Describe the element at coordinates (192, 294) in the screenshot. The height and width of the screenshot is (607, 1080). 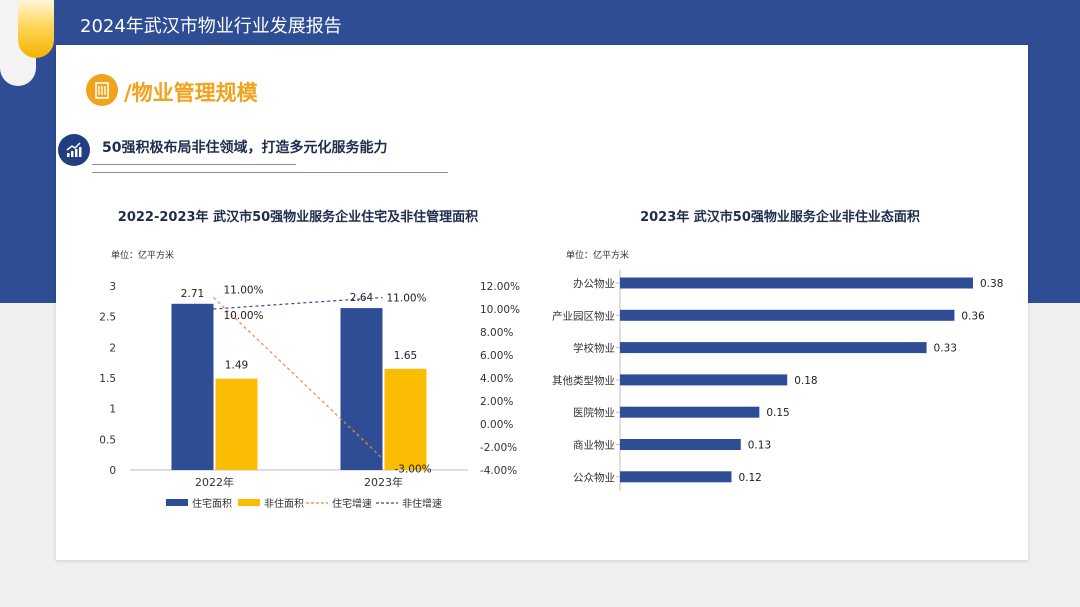
I see `bar-value-label: 2.71` at that location.